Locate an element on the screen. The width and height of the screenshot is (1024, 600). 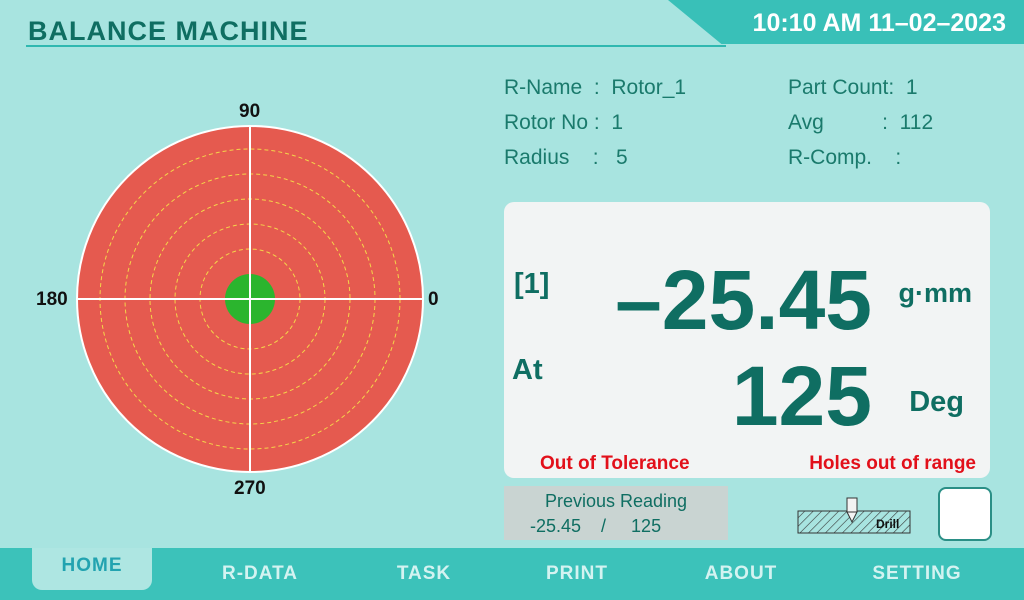
title-underline is located at coordinates (376, 46).